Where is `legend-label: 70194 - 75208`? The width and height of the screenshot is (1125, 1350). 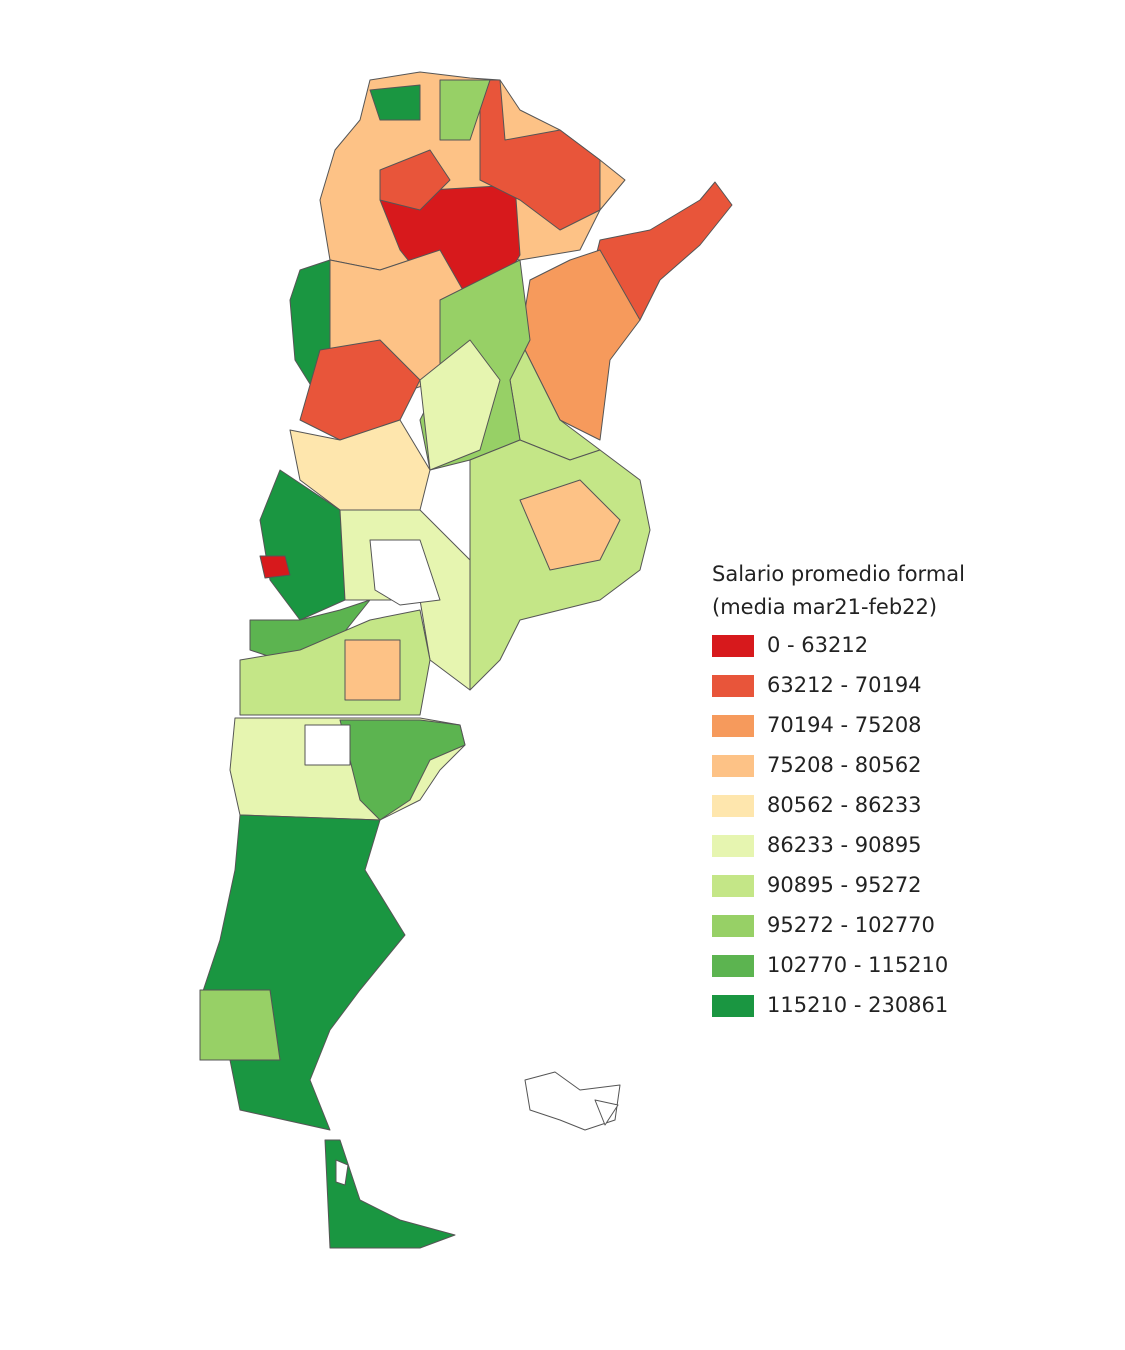 legend-label: 70194 - 75208 is located at coordinates (844, 725).